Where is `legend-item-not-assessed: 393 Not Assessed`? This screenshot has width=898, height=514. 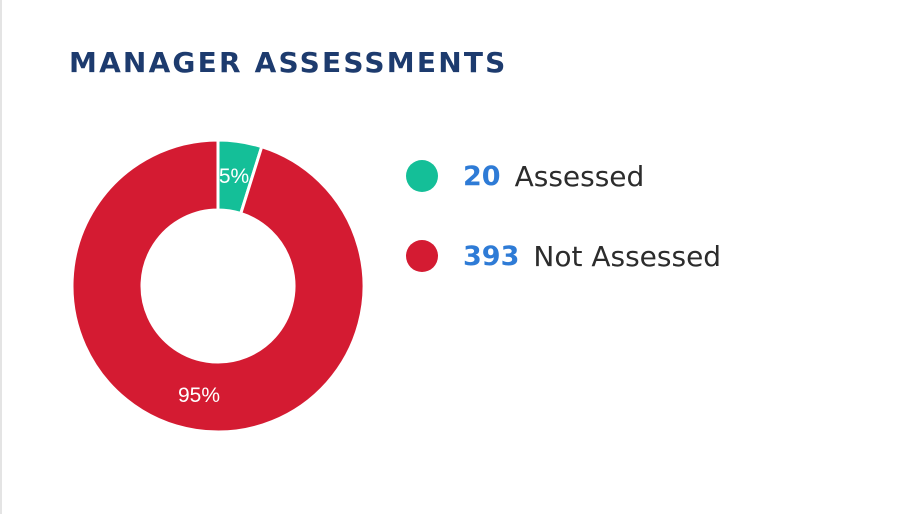
legend-item-not-assessed: 393 Not Assessed is located at coordinates (563, 256).